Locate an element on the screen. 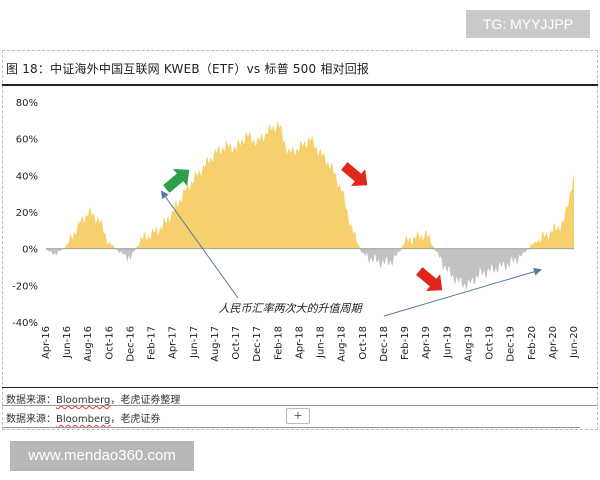  source-1-word: Bloomberg is located at coordinates (83, 400).